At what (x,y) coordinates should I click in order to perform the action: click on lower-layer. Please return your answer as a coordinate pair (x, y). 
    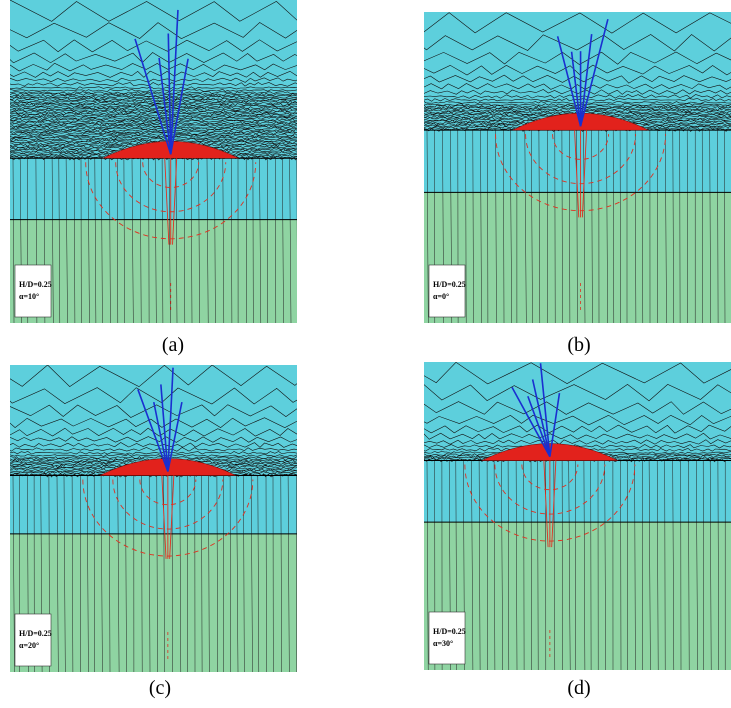
    Looking at the image, I should click on (577, 596).